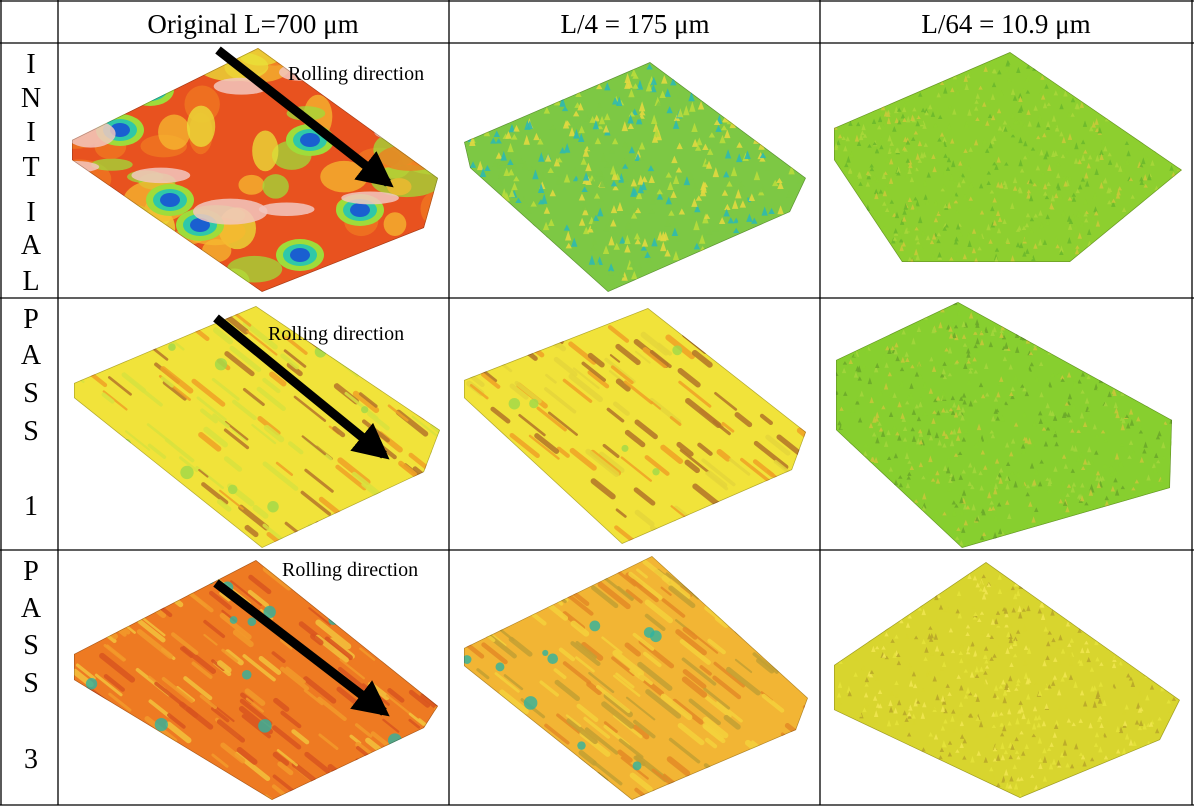 This screenshot has height=807, width=1194. What do you see at coordinates (252, 24) in the screenshot?
I see `column-header-original: Original L=700 μm` at bounding box center [252, 24].